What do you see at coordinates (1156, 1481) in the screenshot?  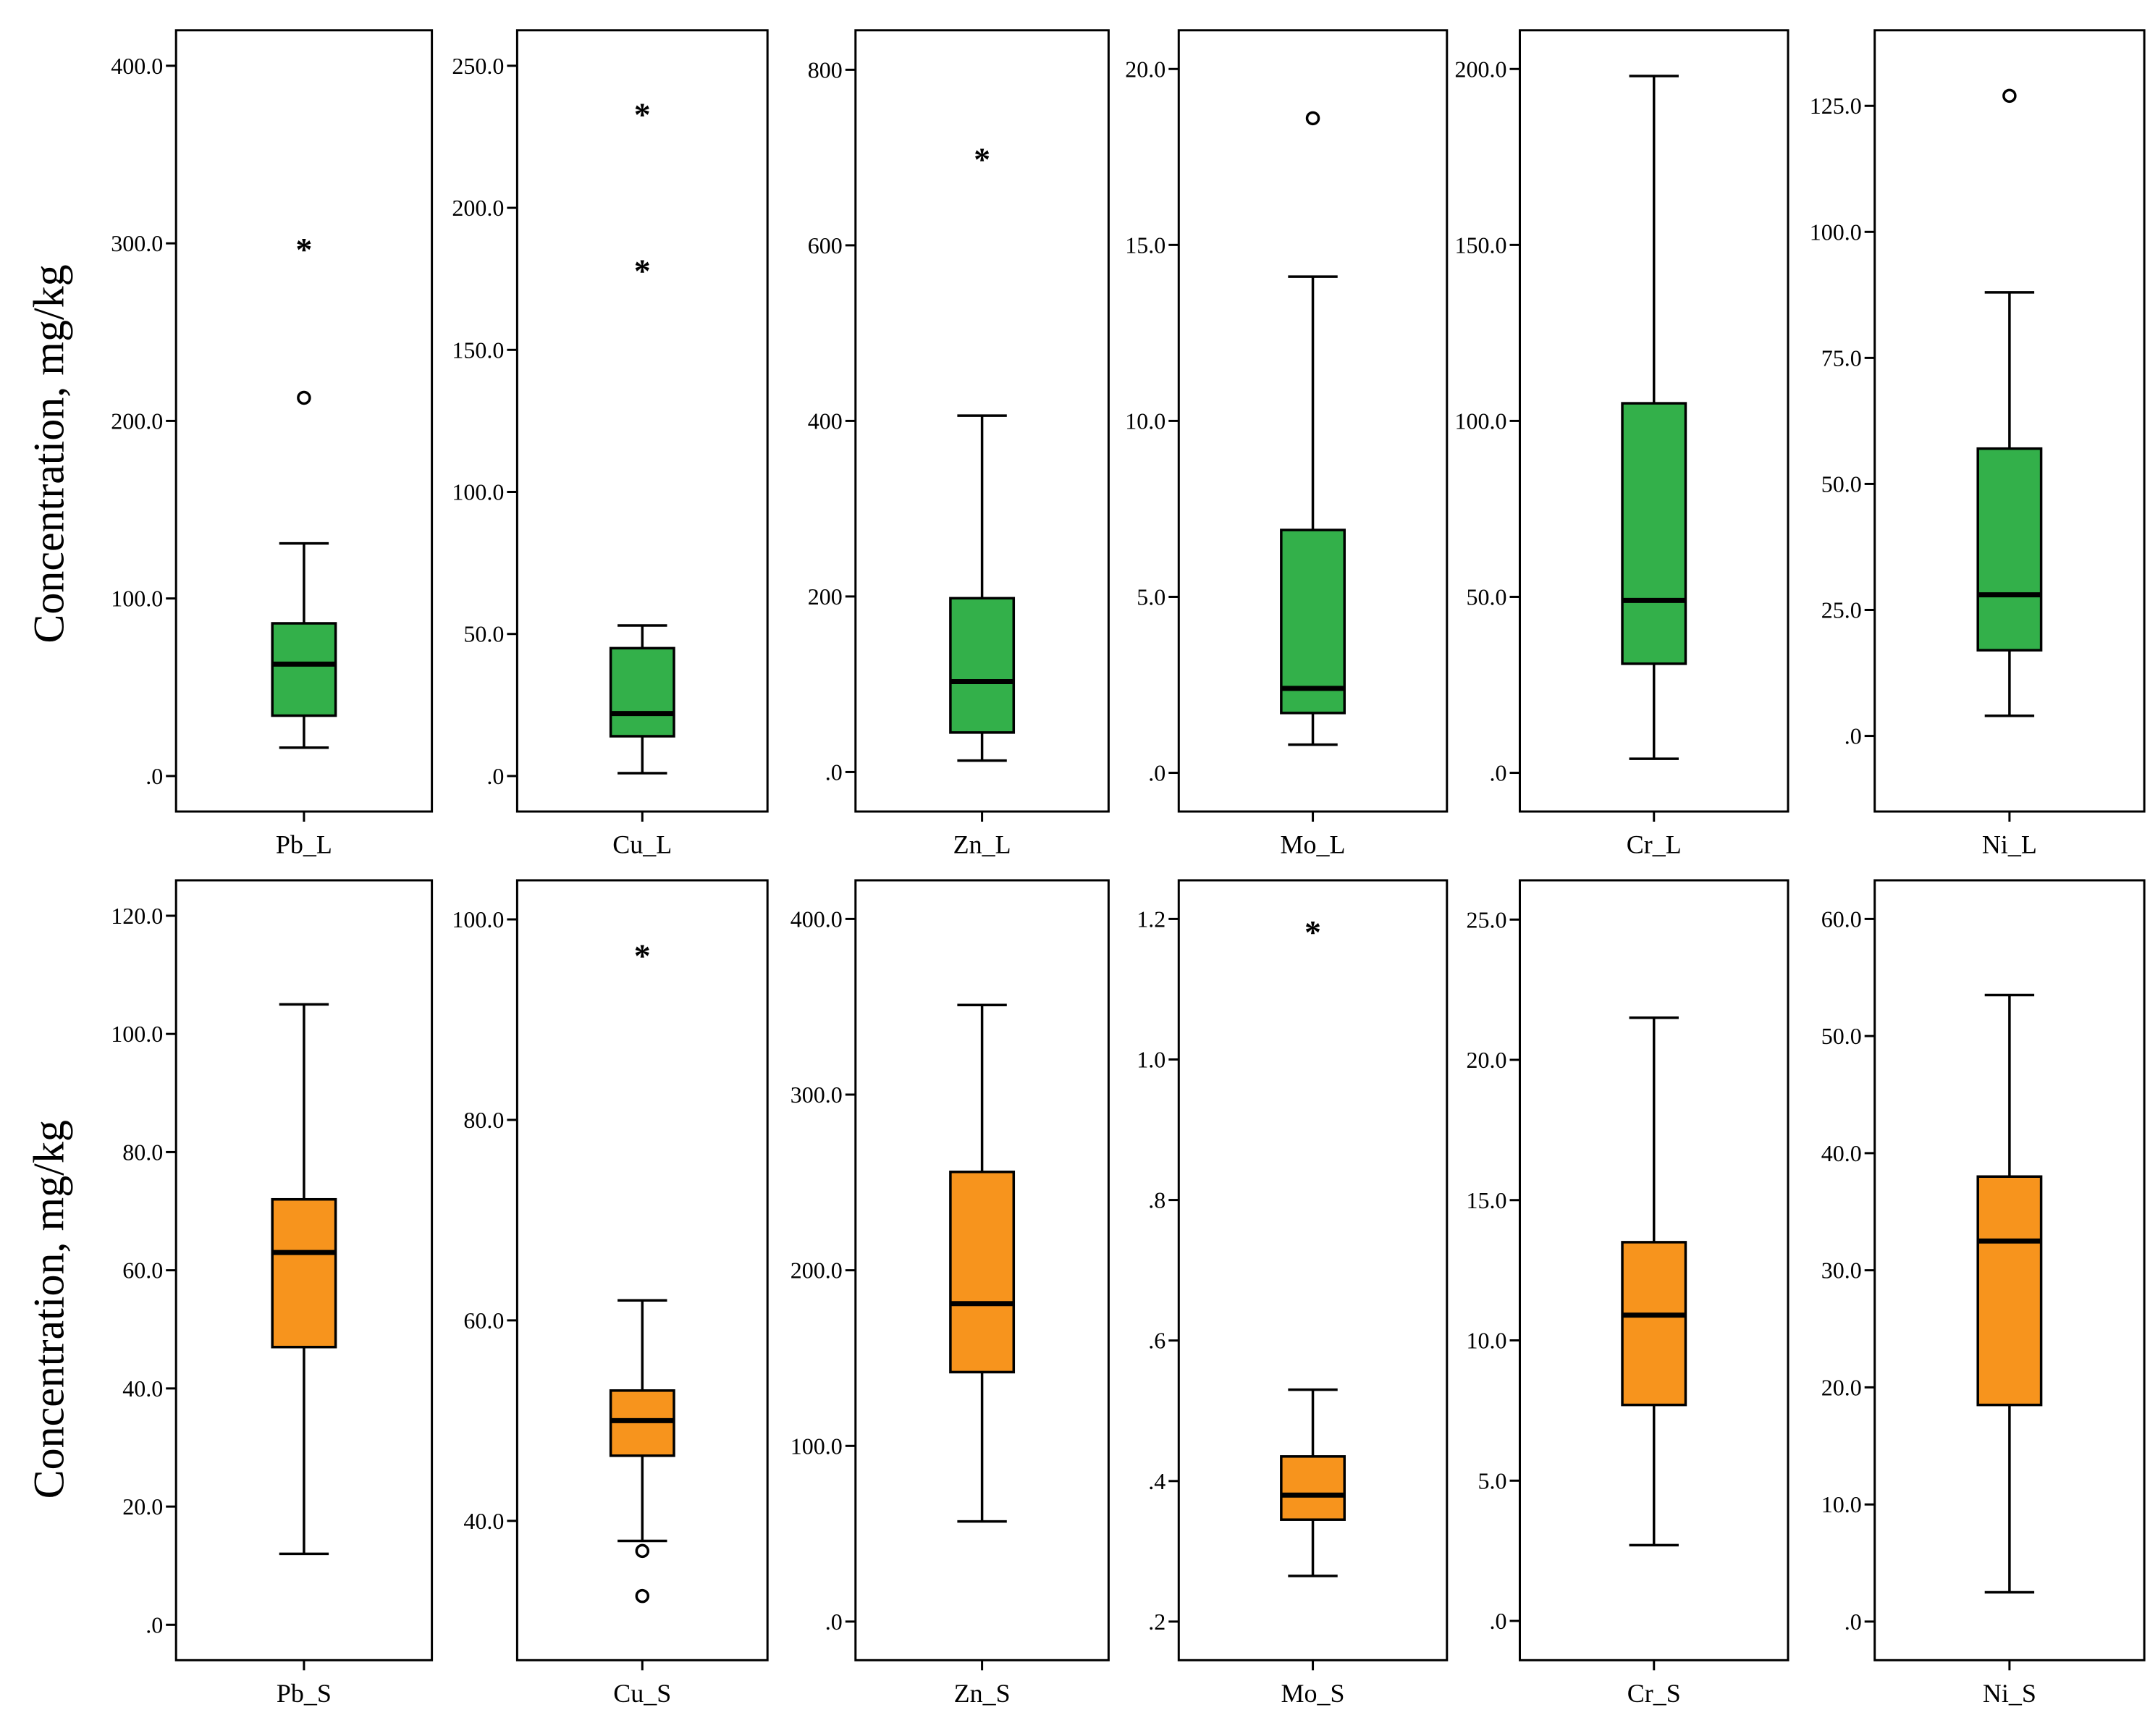 I see `y-tick-label: .4` at bounding box center [1156, 1481].